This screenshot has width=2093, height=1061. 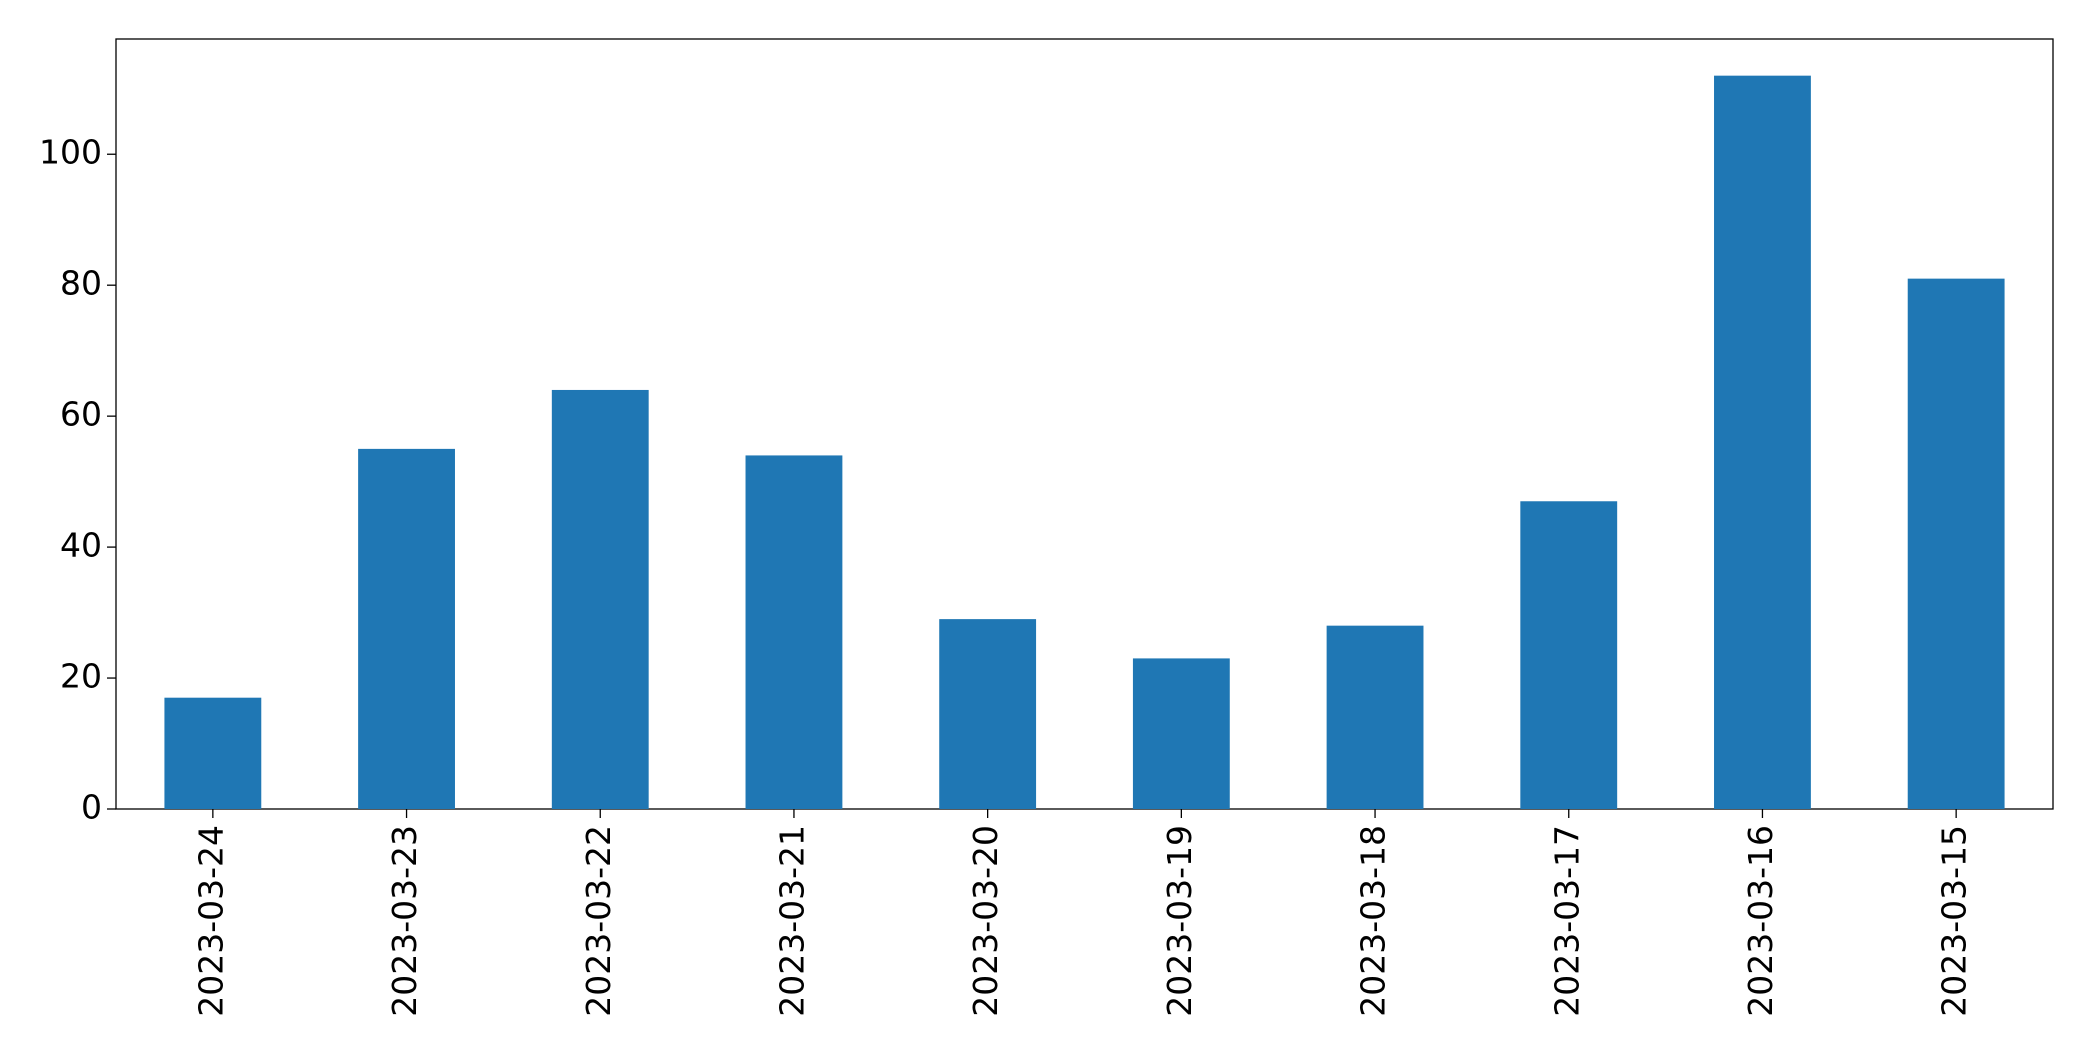 What do you see at coordinates (210, 921) in the screenshot?
I see `x-tick-label: 2023-03-24` at bounding box center [210, 921].